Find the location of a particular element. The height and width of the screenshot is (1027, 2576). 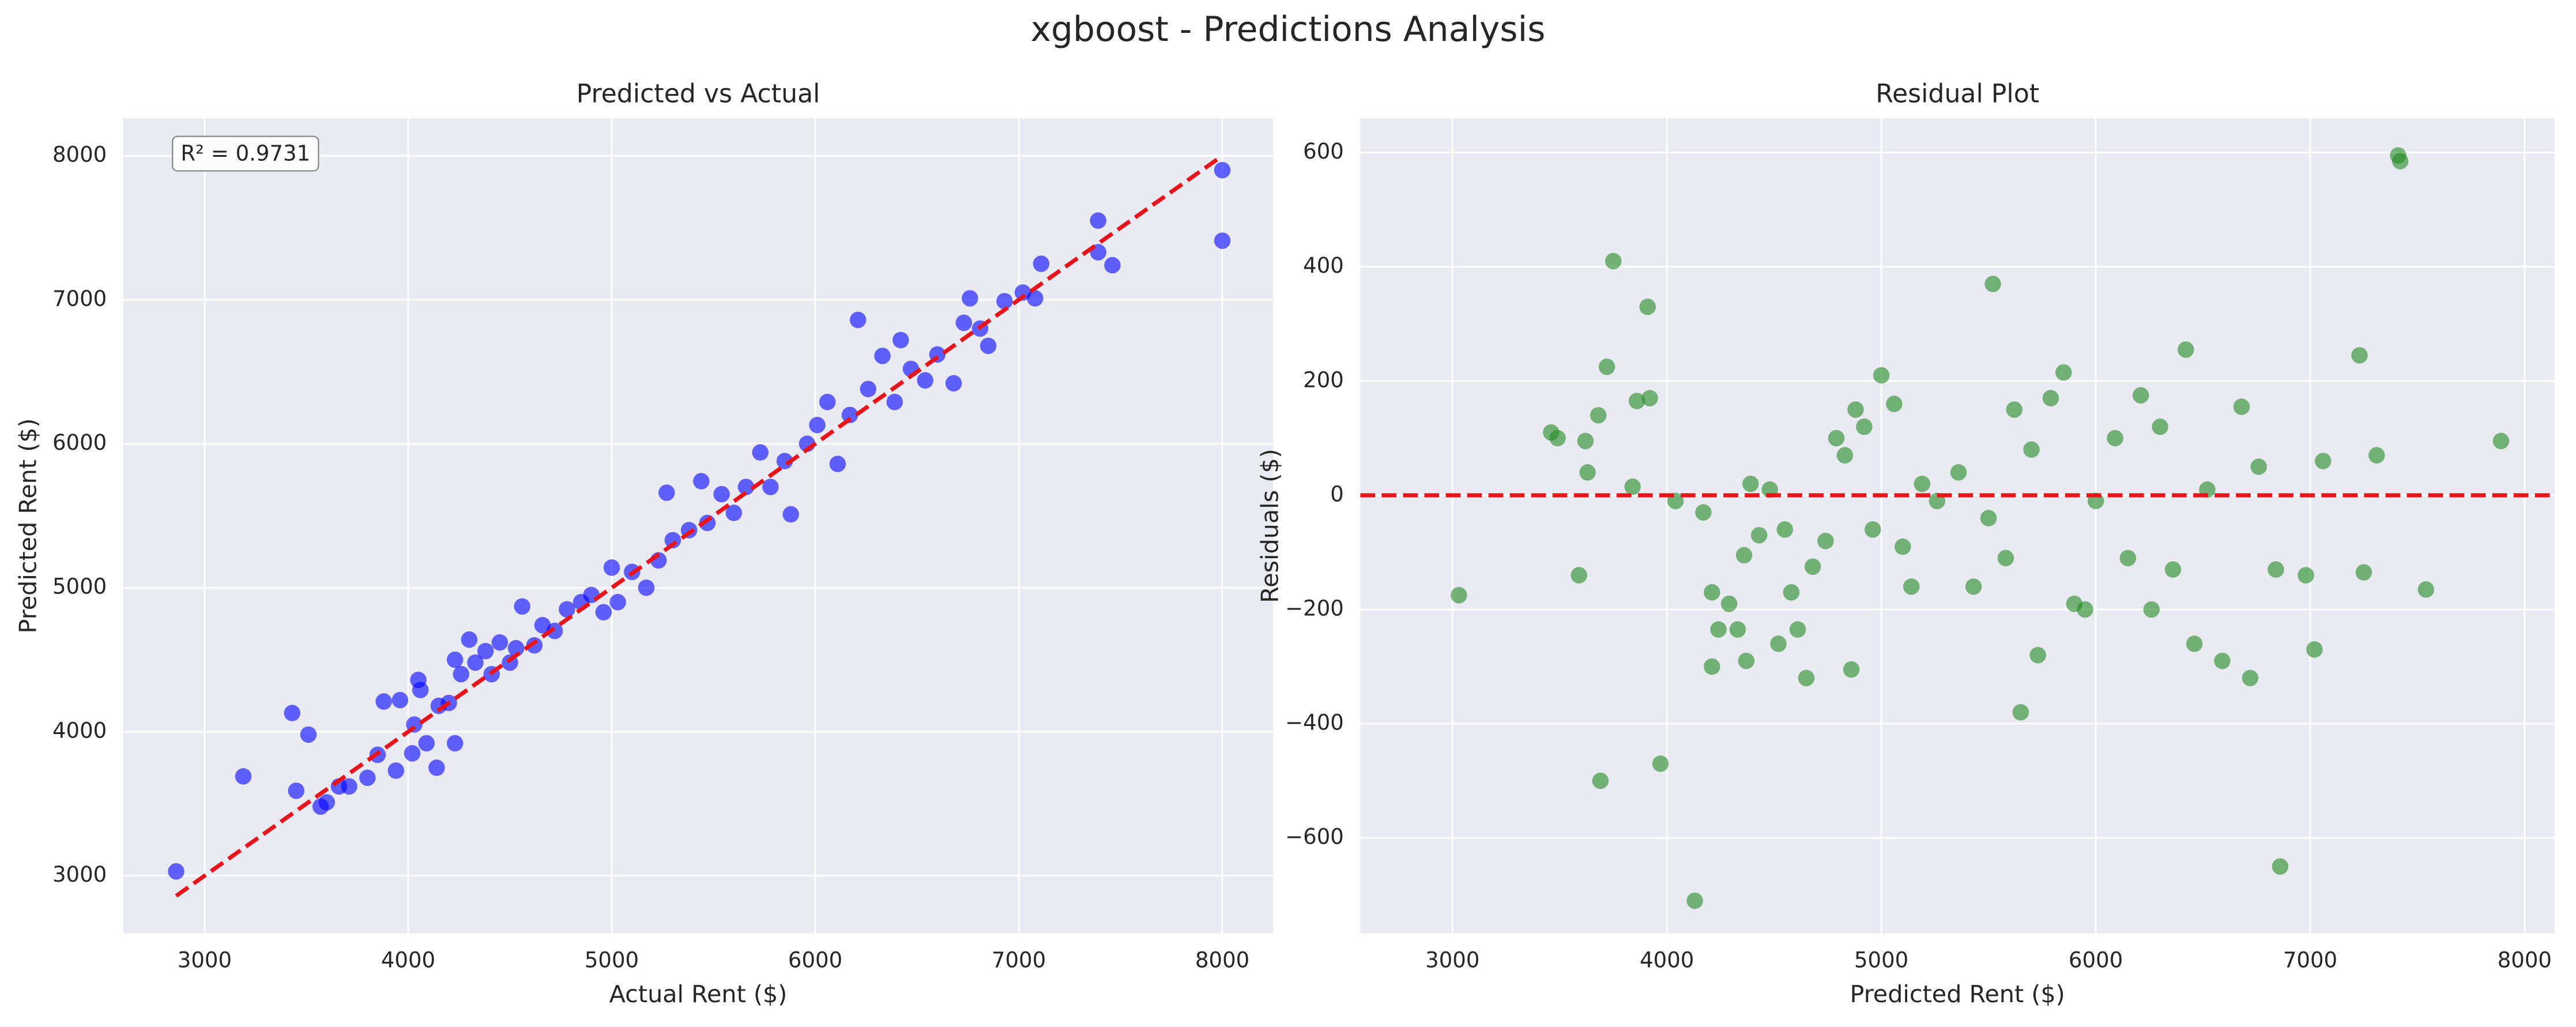

annotation: R² = 0.9731 is located at coordinates (245, 153).